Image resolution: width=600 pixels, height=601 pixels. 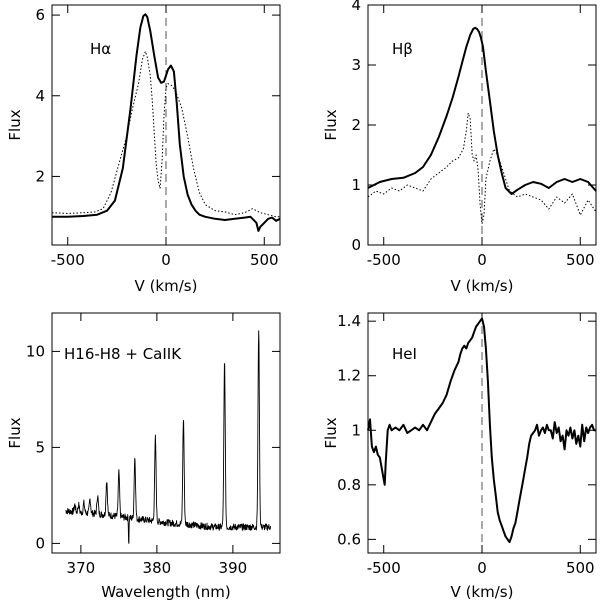 I want to click on y-tick-label-hbeta-0: 0, so click(x=356, y=245).